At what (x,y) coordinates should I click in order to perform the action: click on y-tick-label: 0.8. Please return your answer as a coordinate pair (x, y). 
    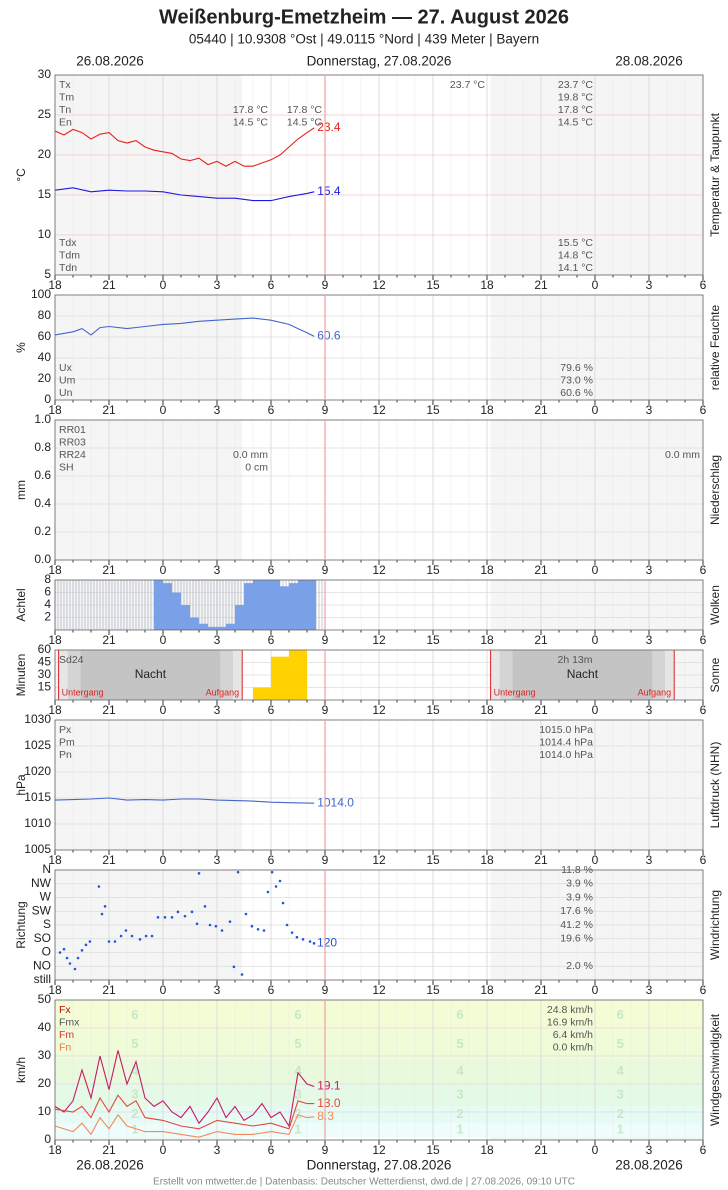
    Looking at the image, I should click on (42, 447).